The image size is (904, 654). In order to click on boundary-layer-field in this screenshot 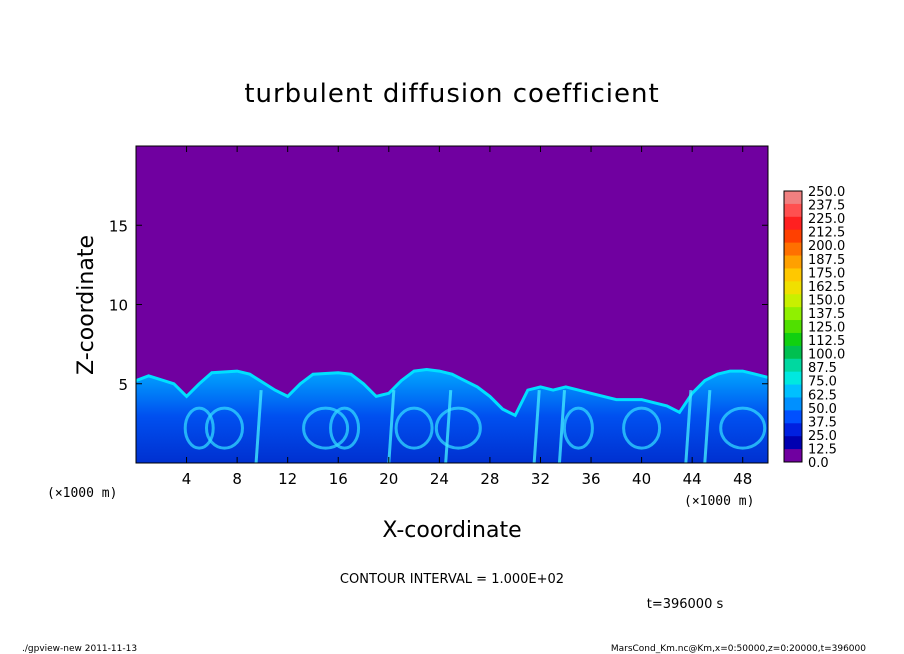, I will do `click(452, 415)`.